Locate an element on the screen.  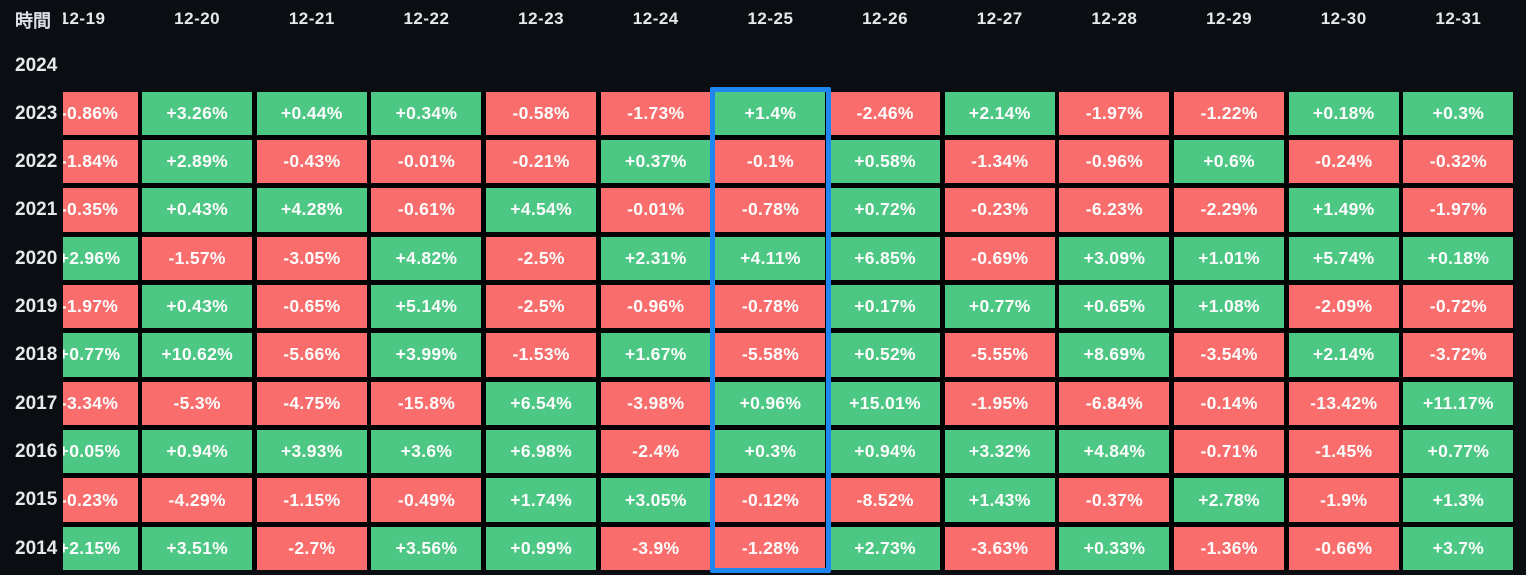
heatmap-cell: -1.36% is located at coordinates (1229, 548).